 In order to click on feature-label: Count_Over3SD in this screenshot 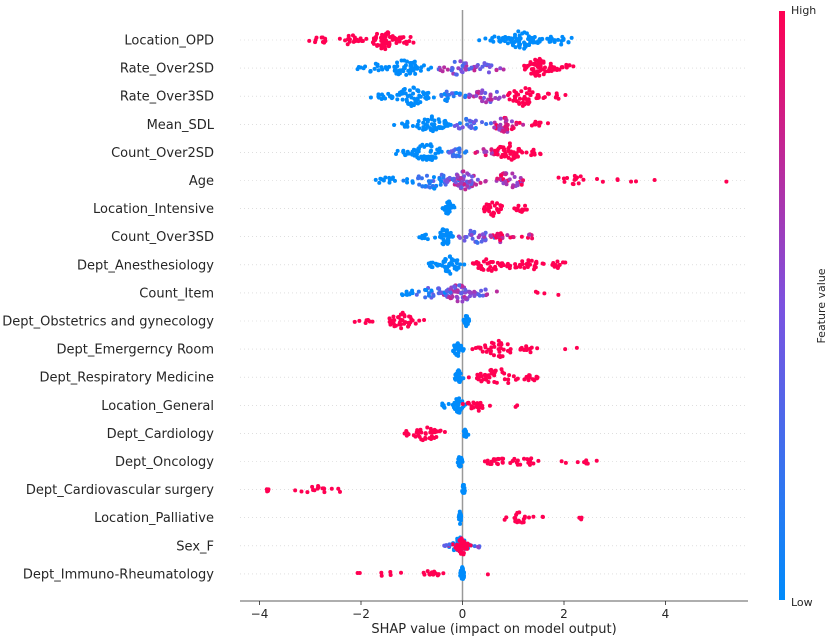, I will do `click(162, 237)`.